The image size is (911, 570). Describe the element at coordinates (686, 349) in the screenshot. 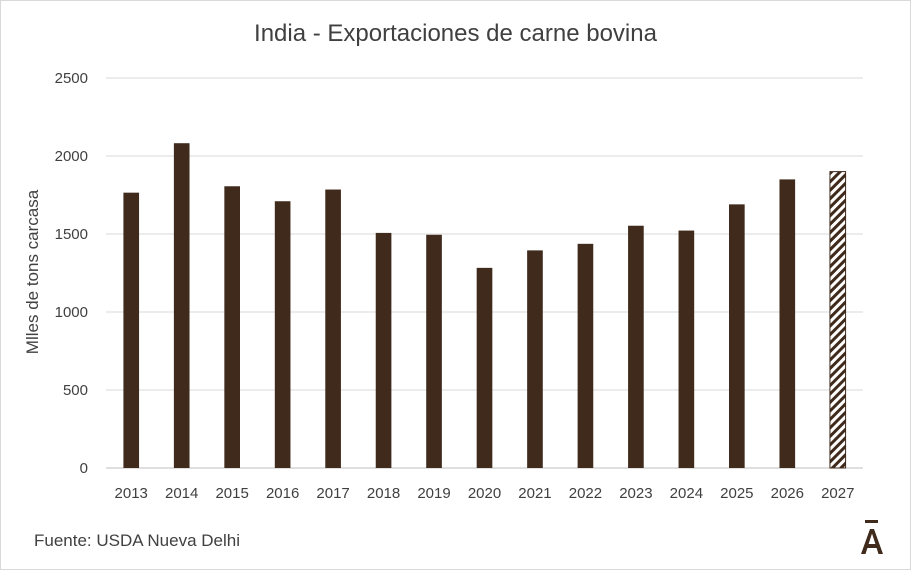

I see `bar-2024` at that location.